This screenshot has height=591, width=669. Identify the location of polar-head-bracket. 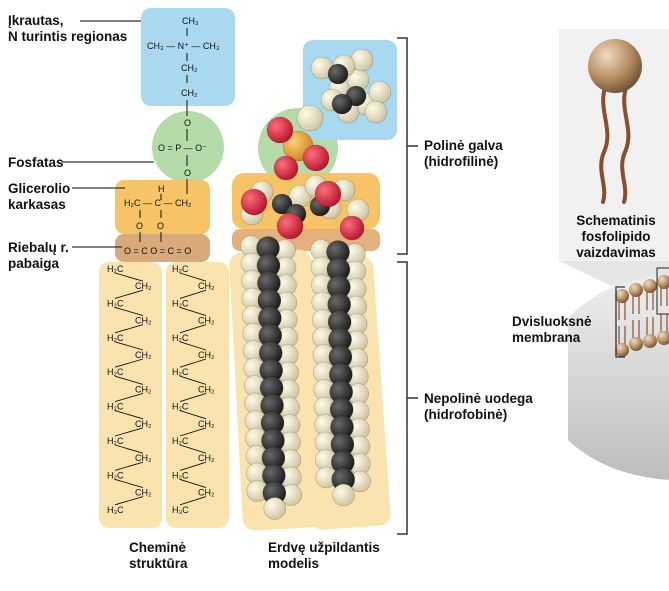
(407, 146).